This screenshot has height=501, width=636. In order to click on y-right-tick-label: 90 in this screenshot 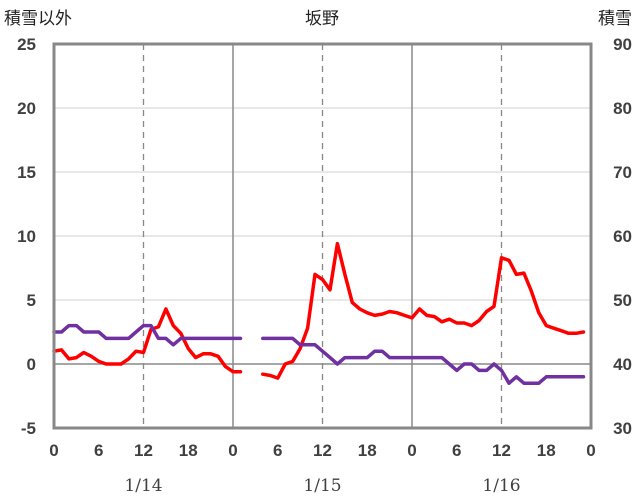, I will do `click(622, 44)`.